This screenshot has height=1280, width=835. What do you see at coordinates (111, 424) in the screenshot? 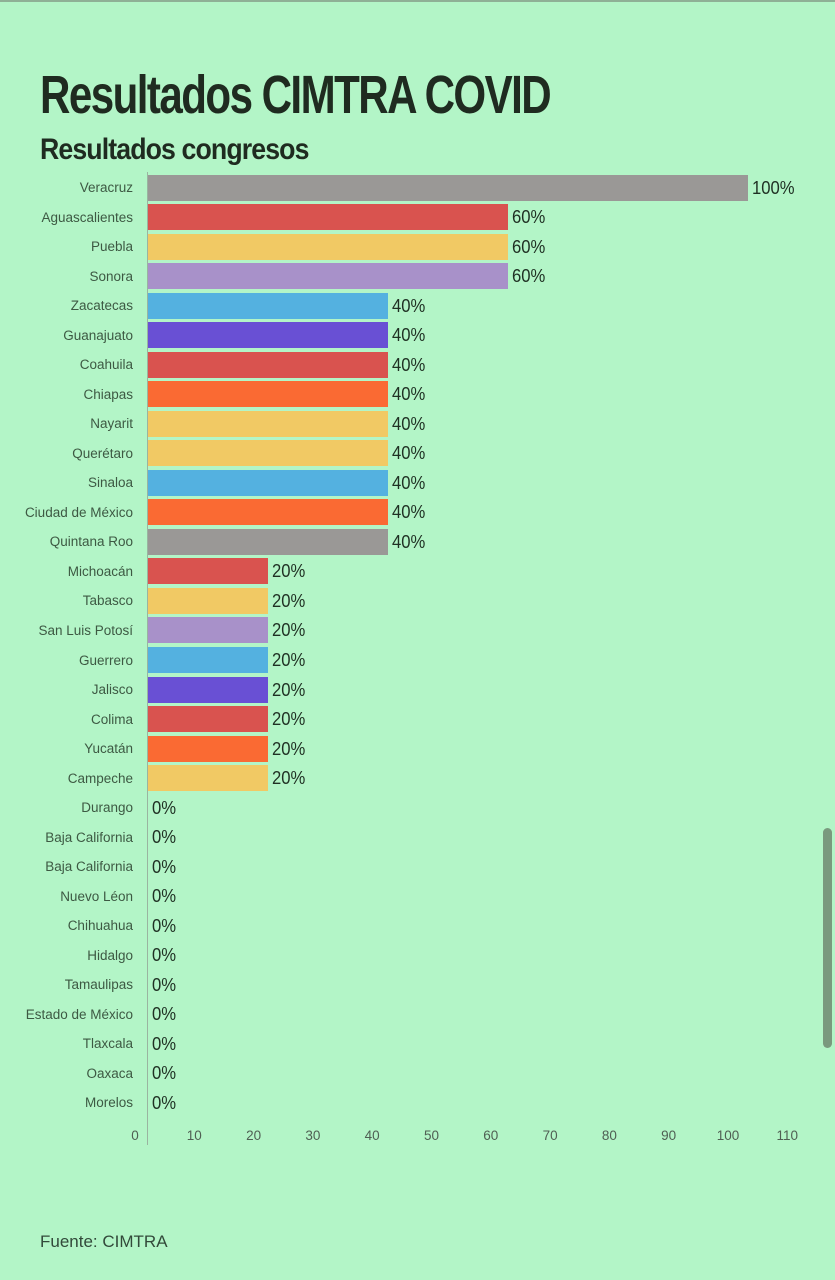
I see `category-label: Nayarit` at bounding box center [111, 424].